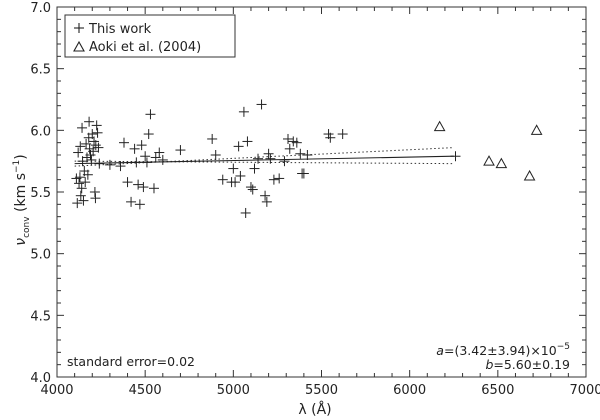  Describe the element at coordinates (56, 390) in the screenshot. I see `x-tick-label: 4000` at that location.